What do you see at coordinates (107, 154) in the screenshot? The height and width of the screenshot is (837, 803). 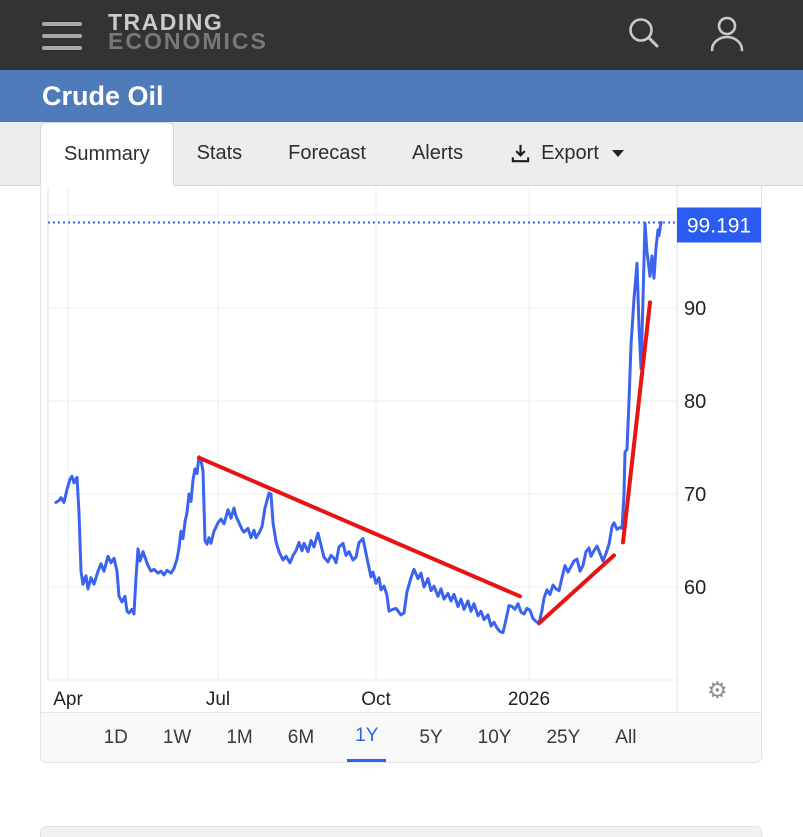 I see `tab-summary: Summary` at bounding box center [107, 154].